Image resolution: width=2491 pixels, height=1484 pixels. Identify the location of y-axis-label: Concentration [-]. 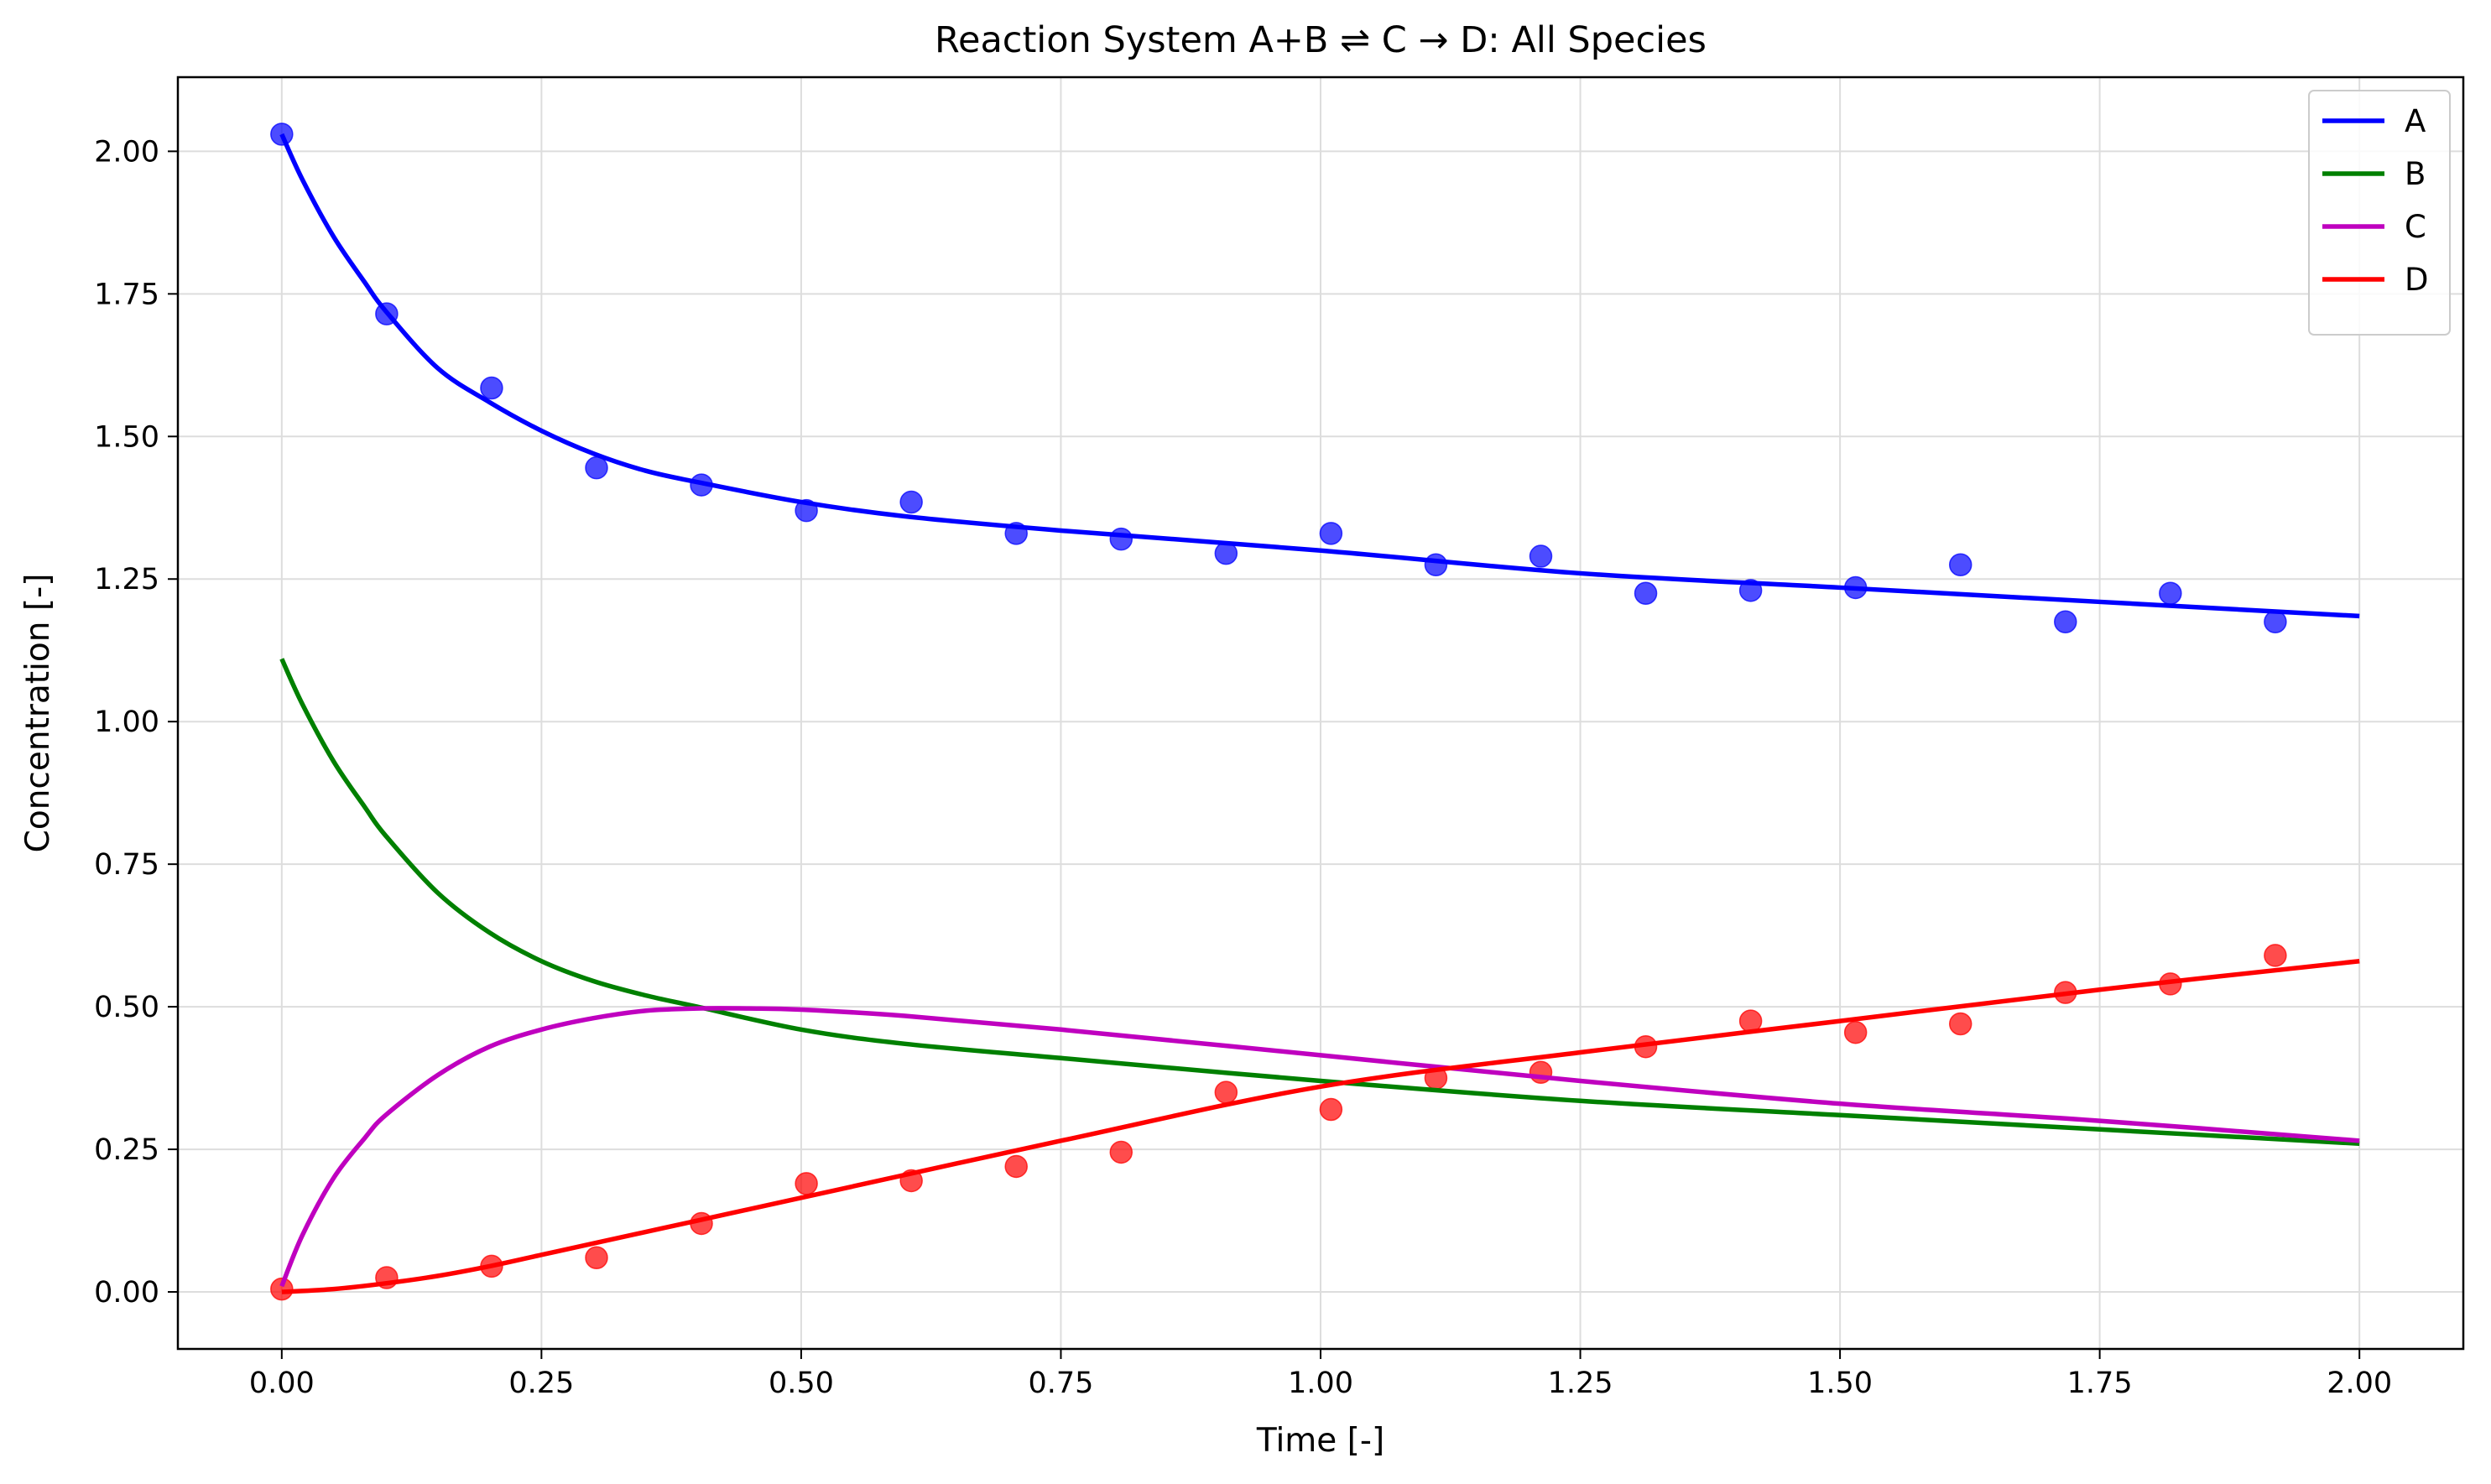
(38, 713).